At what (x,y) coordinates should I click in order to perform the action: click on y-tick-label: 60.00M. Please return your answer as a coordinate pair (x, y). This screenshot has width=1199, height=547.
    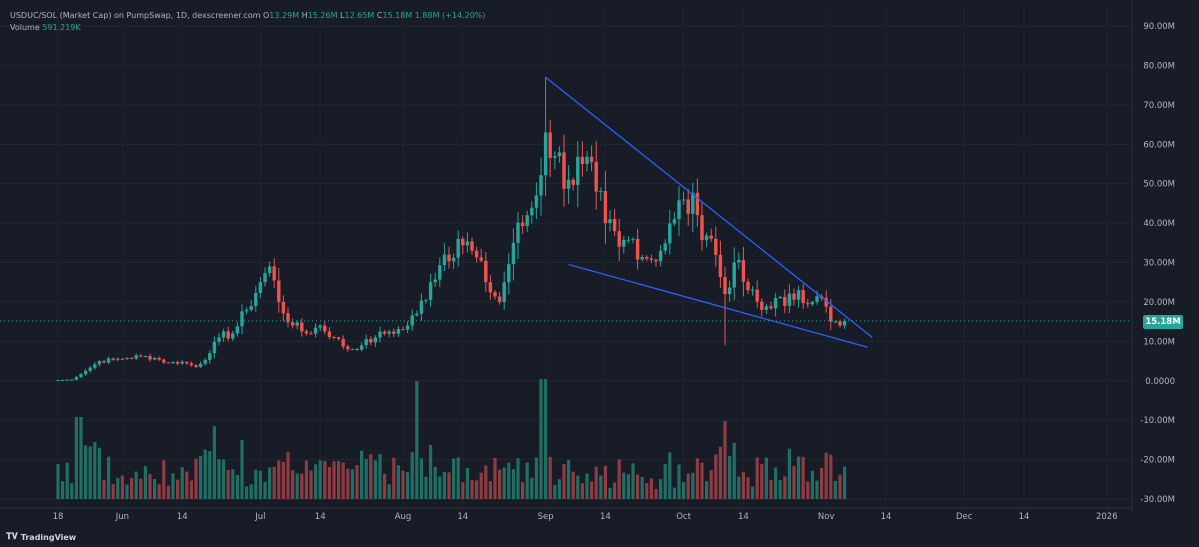
    Looking at the image, I should click on (1159, 145).